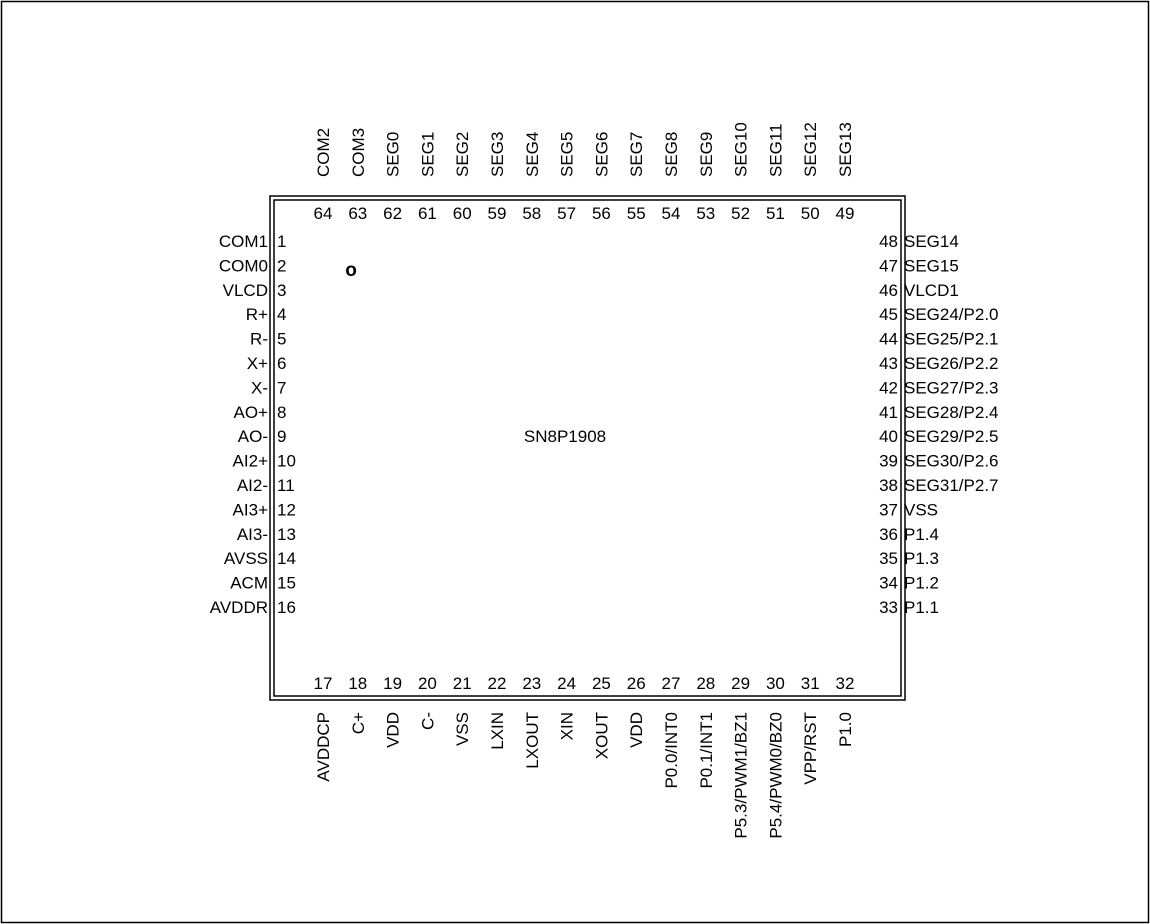 This screenshot has width=1150, height=924. Describe the element at coordinates (497, 731) in the screenshot. I see `pin-name: LXIN` at that location.